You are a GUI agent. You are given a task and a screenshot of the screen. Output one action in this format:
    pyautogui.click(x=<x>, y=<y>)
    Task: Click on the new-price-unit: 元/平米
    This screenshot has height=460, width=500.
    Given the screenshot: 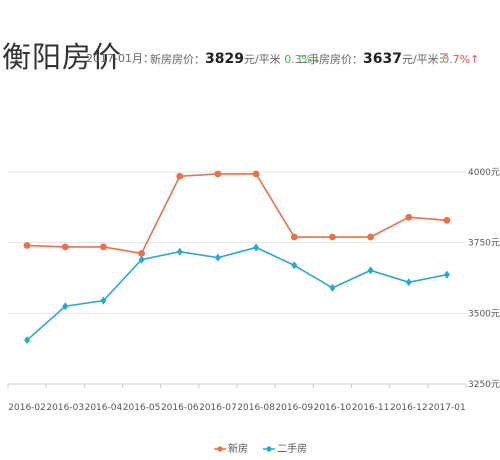 What is the action you would take?
    pyautogui.click(x=262, y=59)
    